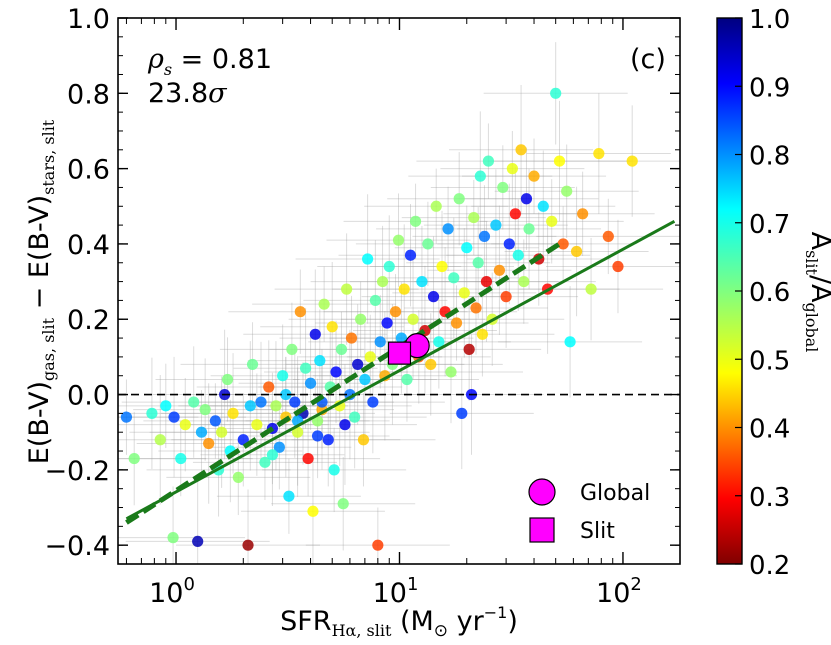 The image size is (831, 645). What do you see at coordinates (88, 19) in the screenshot?
I see `y-tick-label: 1.0` at bounding box center [88, 19].